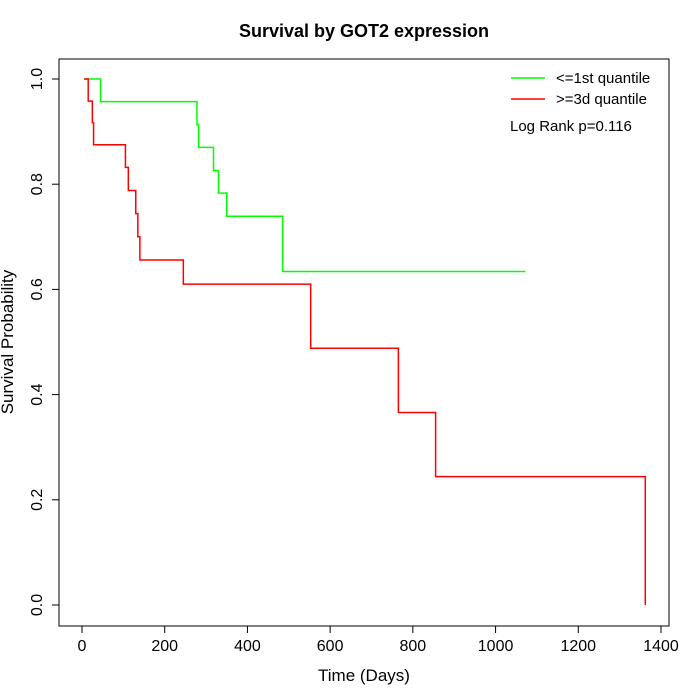  I want to click on y-axis: 0.0 0.2 0.4 0.6 0.8 1.0, so click(44, 342).